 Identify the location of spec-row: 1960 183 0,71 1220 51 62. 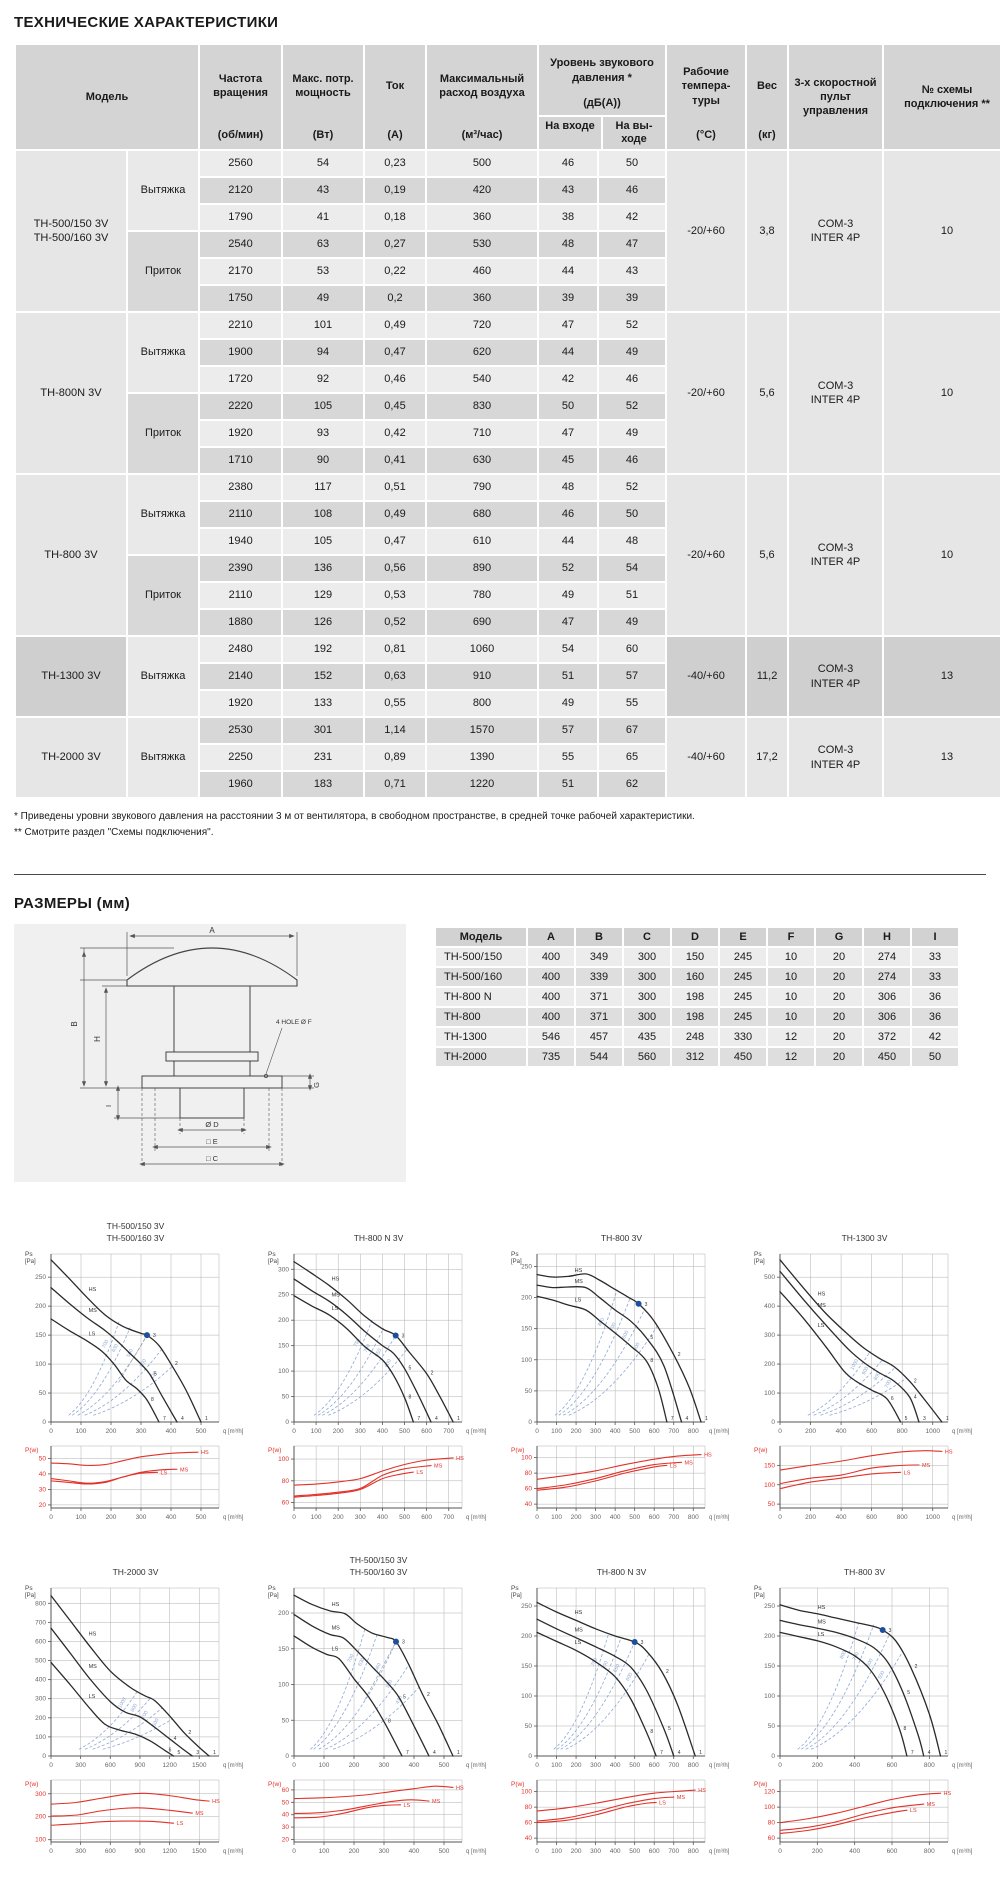
(508, 784).